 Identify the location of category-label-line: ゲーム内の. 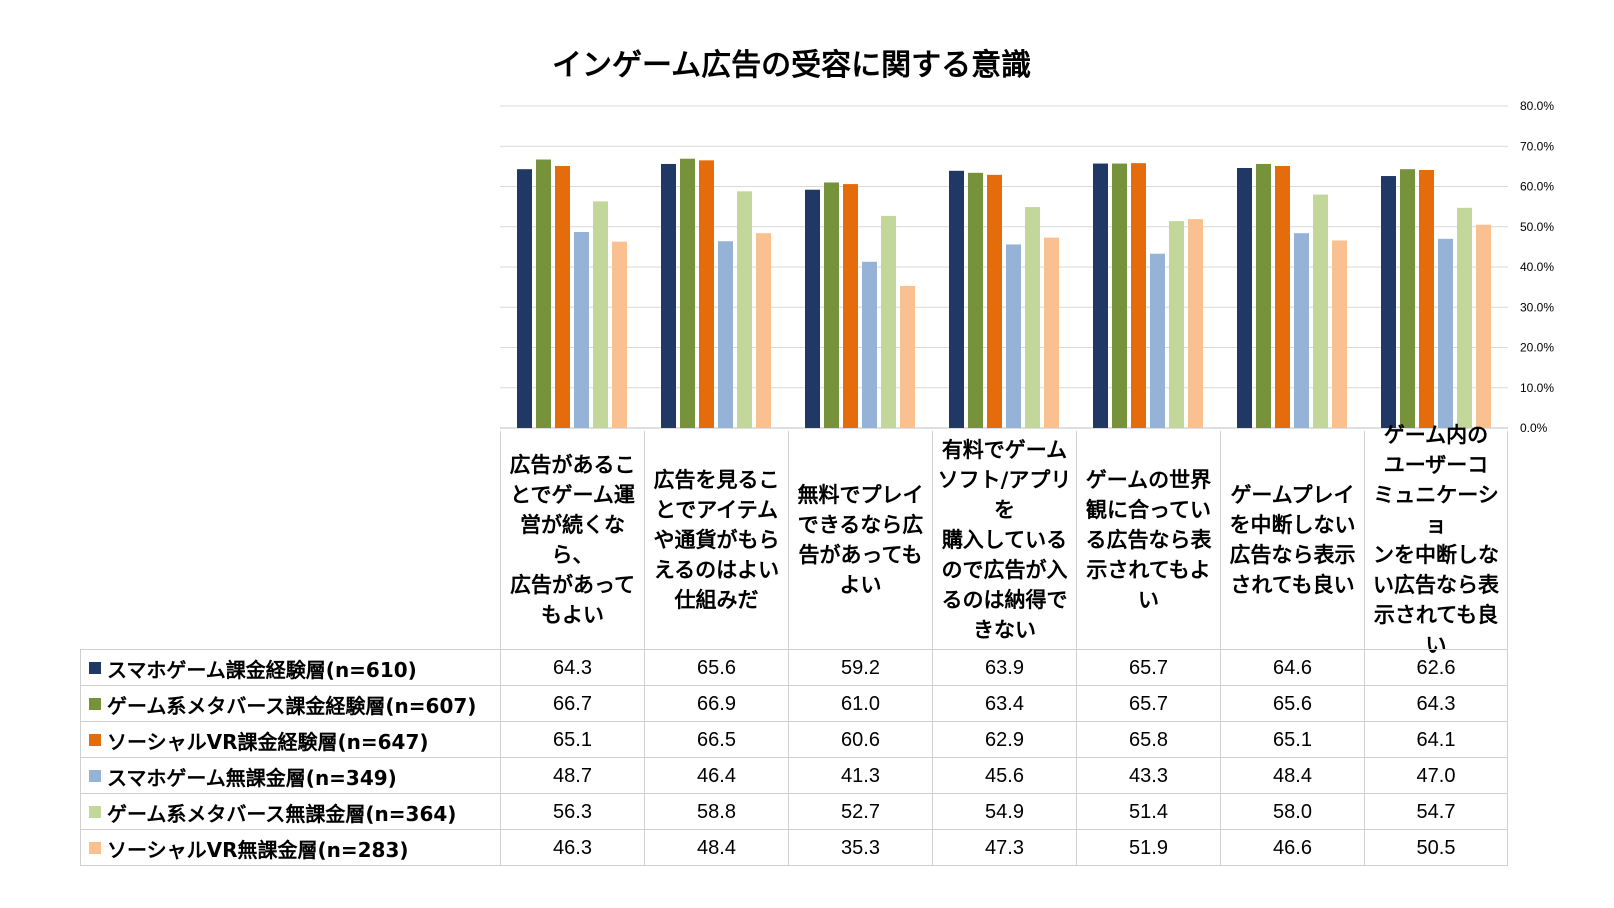
(1436, 435).